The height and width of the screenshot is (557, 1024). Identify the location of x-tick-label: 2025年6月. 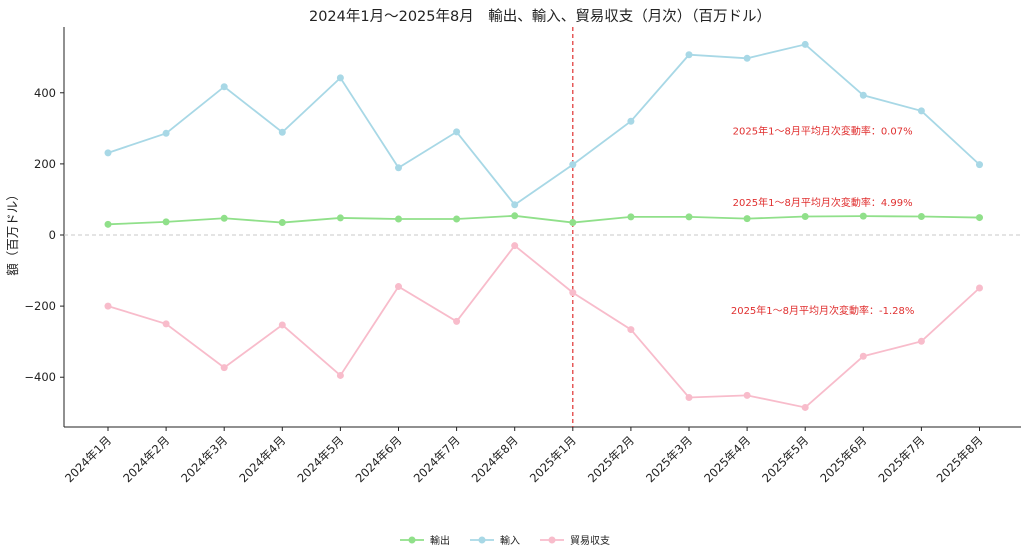
(843, 459).